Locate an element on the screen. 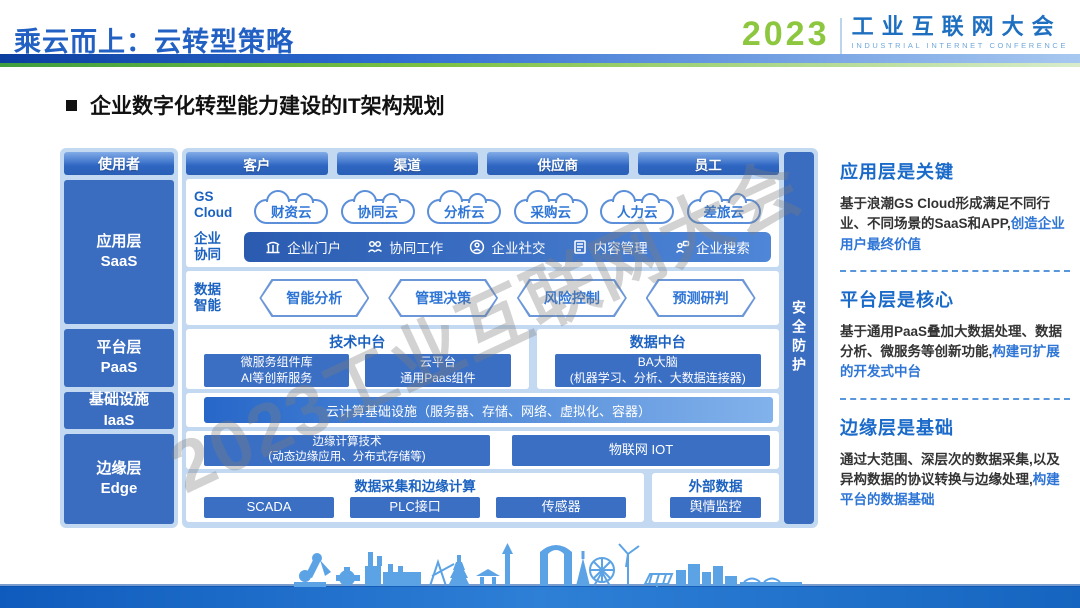 The height and width of the screenshot is (608, 1080). data-intel-label: 数据 智能 is located at coordinates (207, 297).